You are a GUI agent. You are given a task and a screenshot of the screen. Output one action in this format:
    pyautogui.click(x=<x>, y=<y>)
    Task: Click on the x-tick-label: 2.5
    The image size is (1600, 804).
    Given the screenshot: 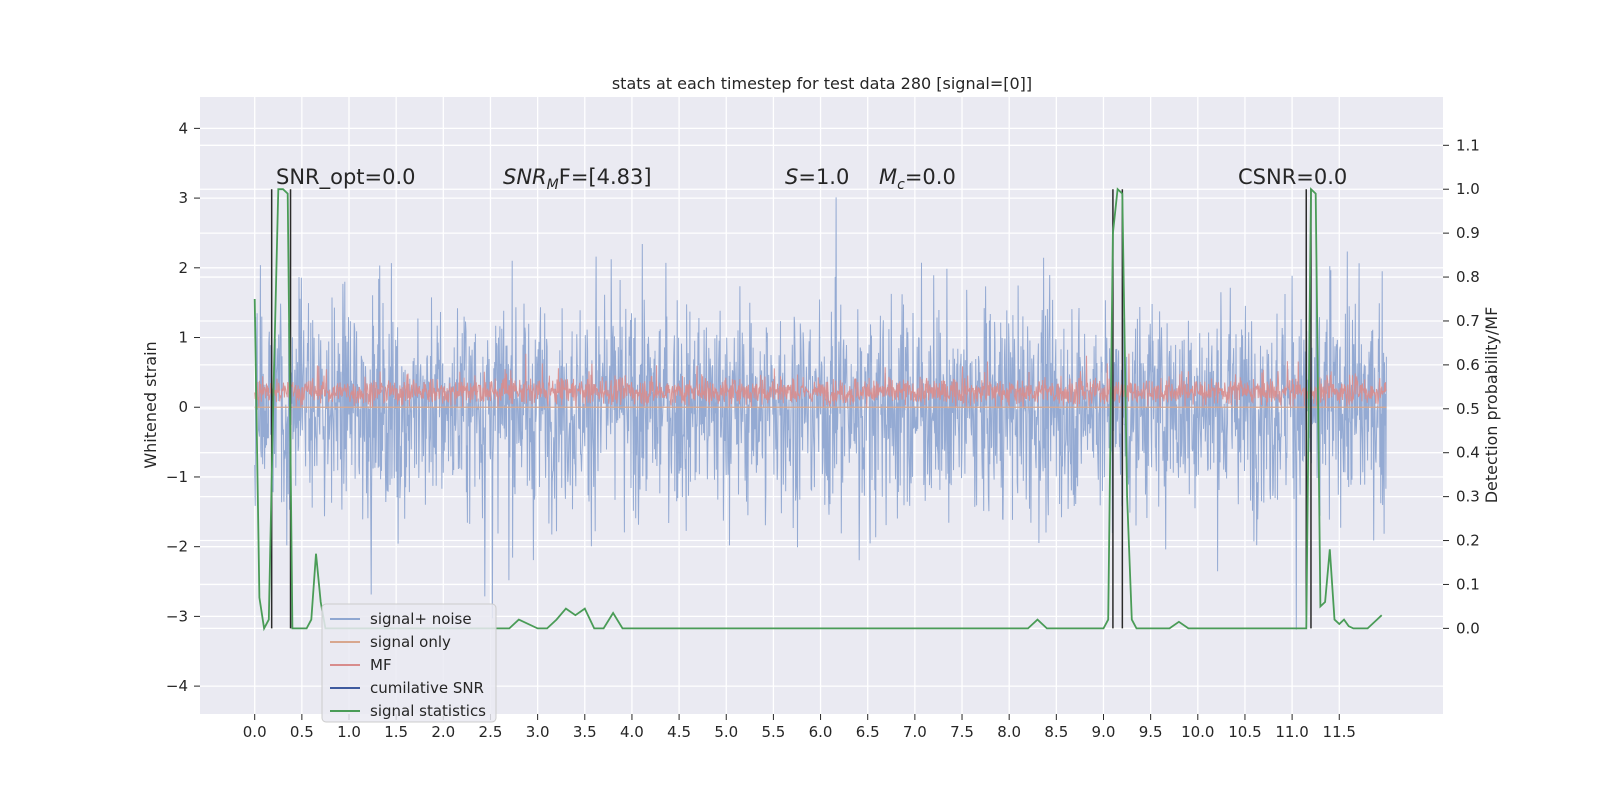 What is the action you would take?
    pyautogui.click(x=491, y=732)
    